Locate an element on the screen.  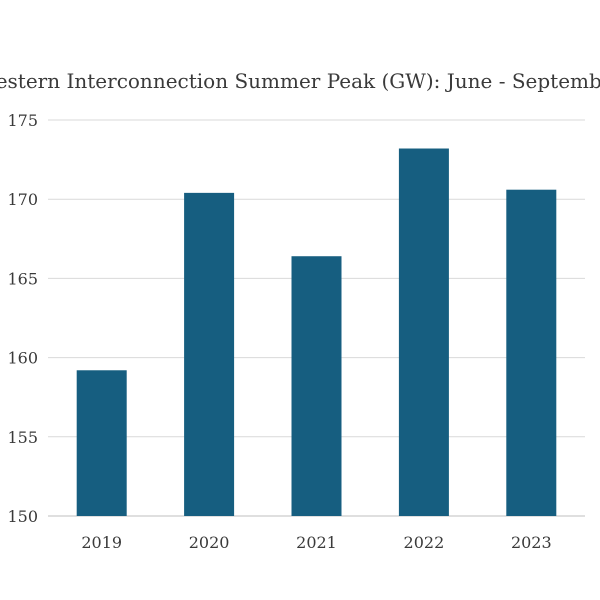
x-tick-label: 2019 is located at coordinates (101, 542).